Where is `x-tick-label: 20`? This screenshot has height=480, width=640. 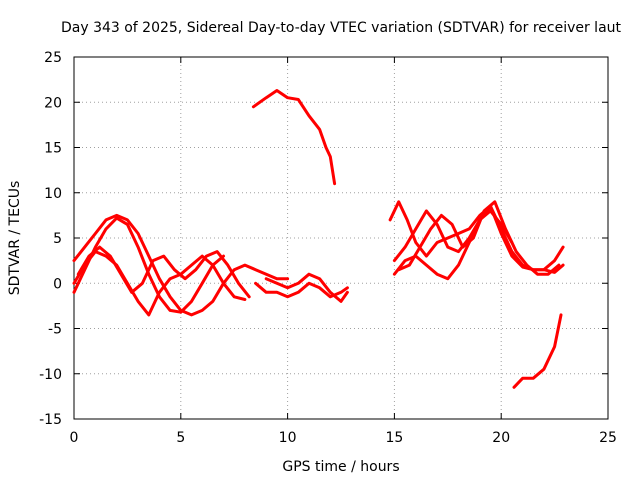
x-tick-label: 20 is located at coordinates (501, 438).